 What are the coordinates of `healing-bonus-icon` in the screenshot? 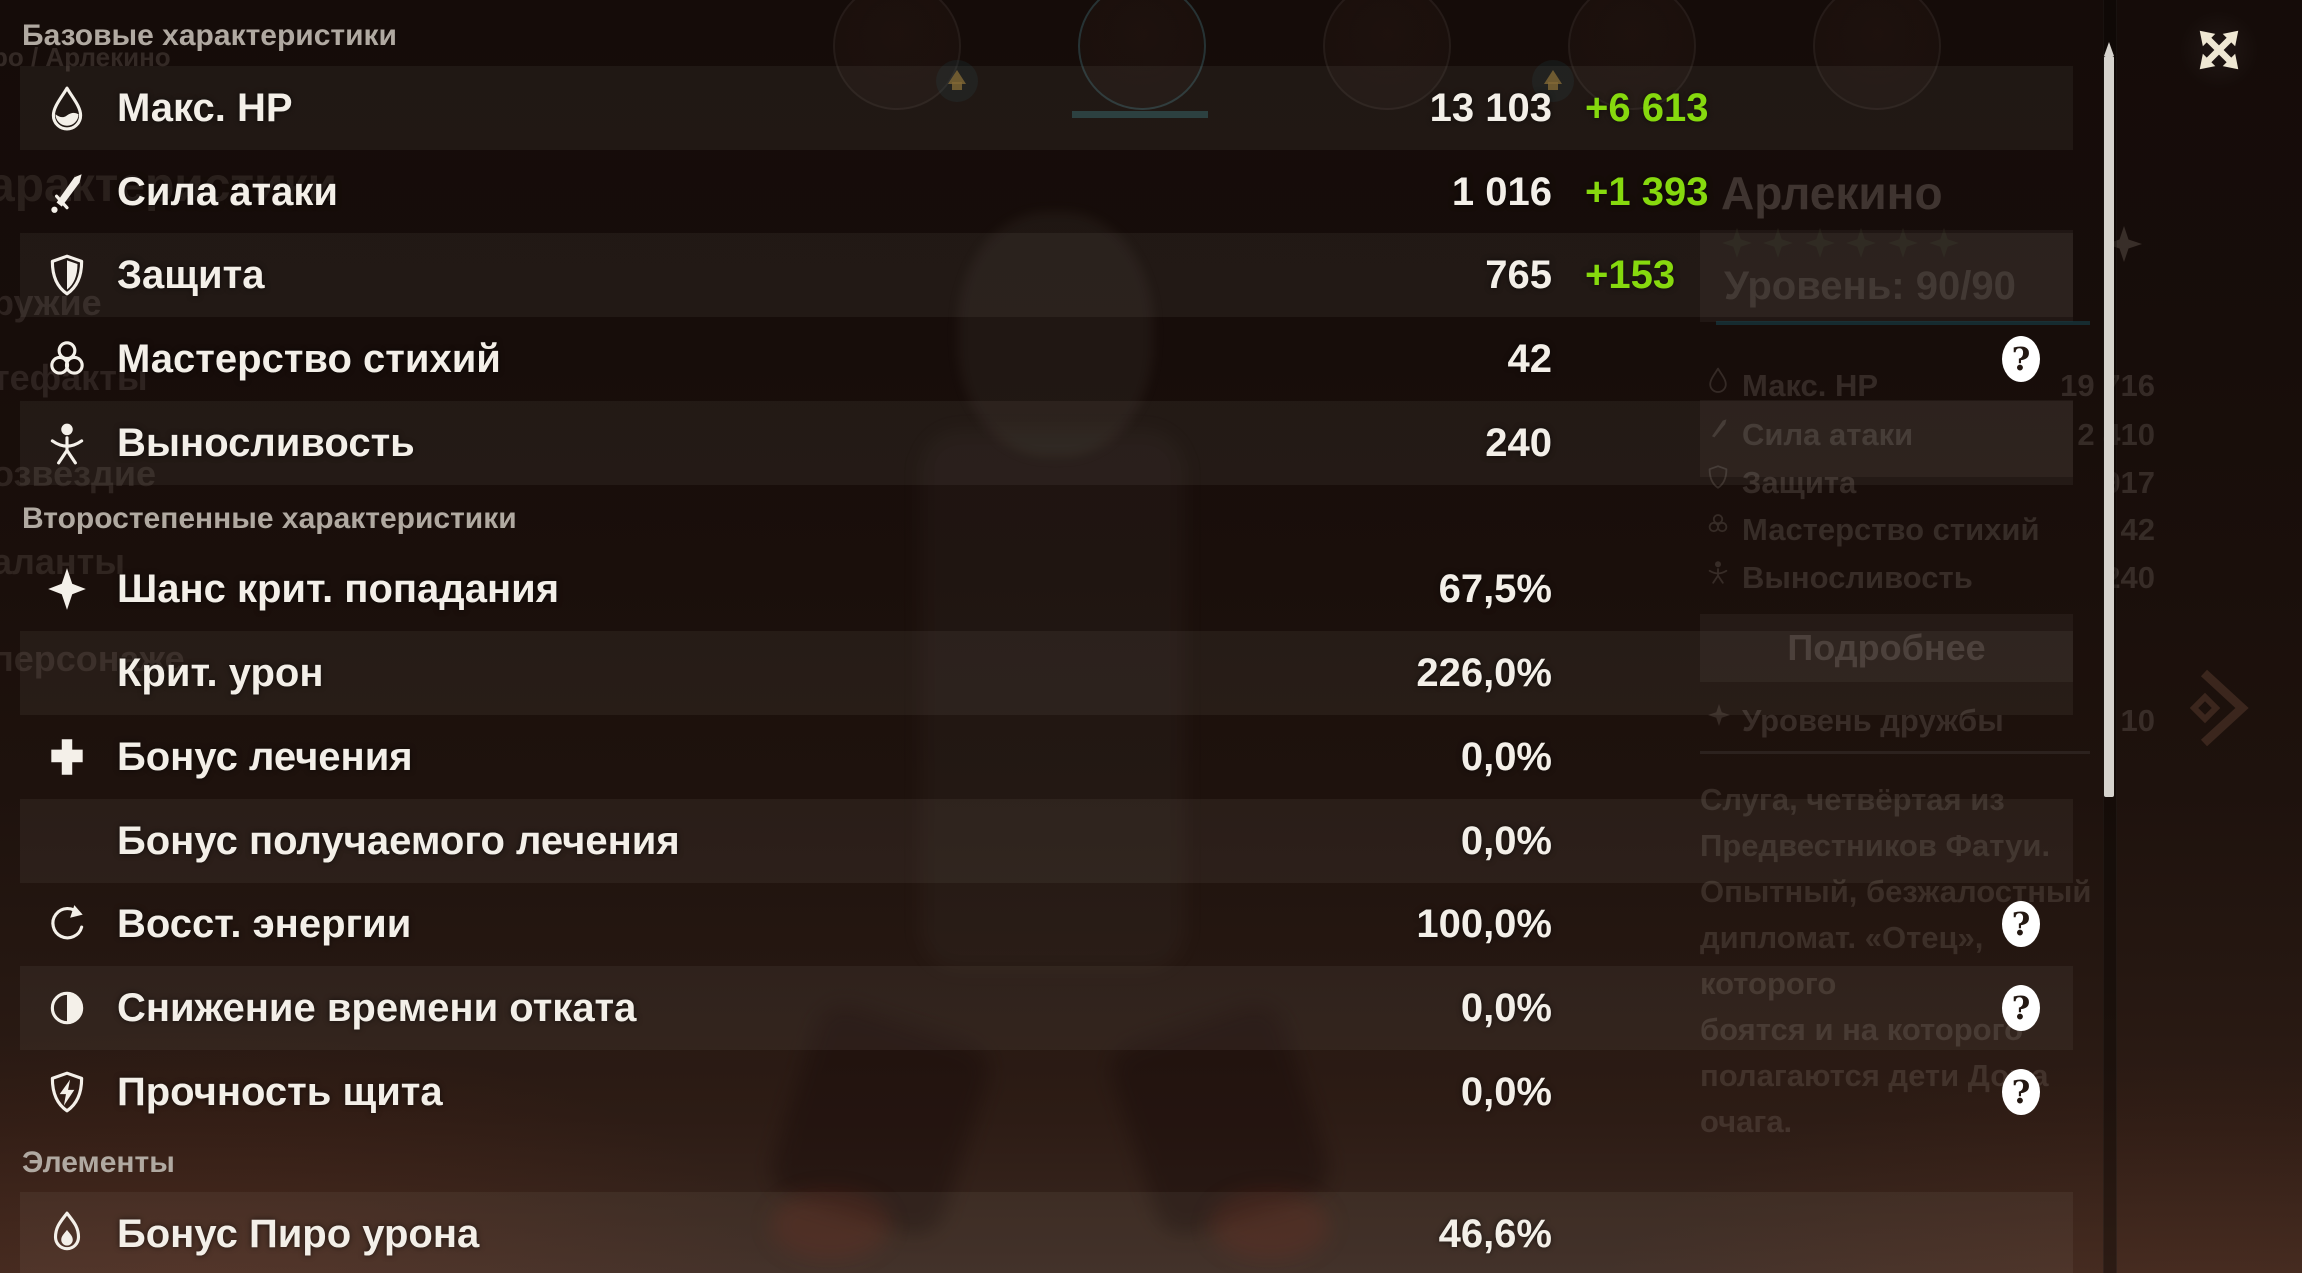 It's located at (67, 757).